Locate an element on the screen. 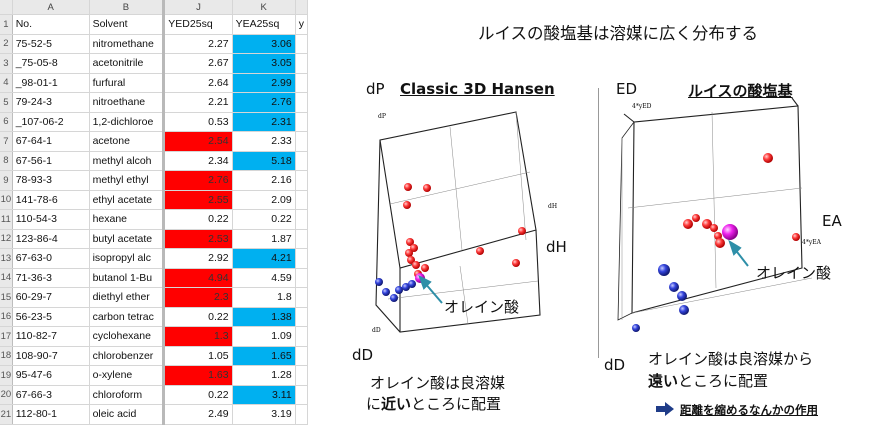  cell-no: 67-56-1 is located at coordinates (51, 161).